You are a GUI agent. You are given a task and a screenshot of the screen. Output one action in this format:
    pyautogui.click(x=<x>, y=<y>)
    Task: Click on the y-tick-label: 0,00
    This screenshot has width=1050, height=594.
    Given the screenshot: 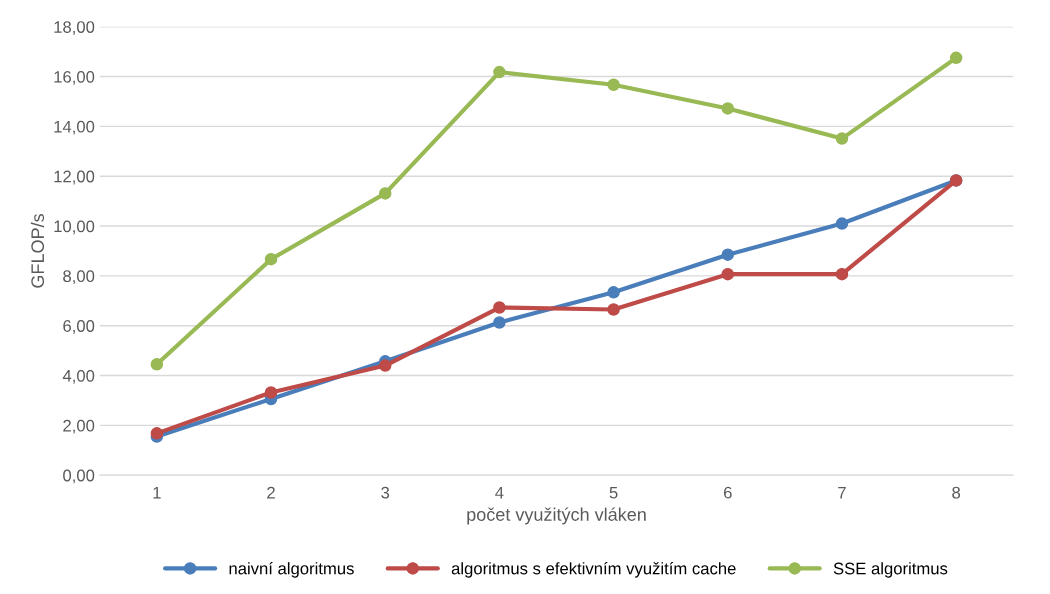 What is the action you would take?
    pyautogui.click(x=79, y=476)
    